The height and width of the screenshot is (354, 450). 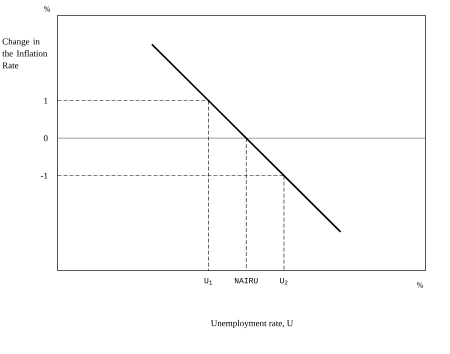 What do you see at coordinates (46, 138) in the screenshot?
I see `y-tick-label: 0` at bounding box center [46, 138].